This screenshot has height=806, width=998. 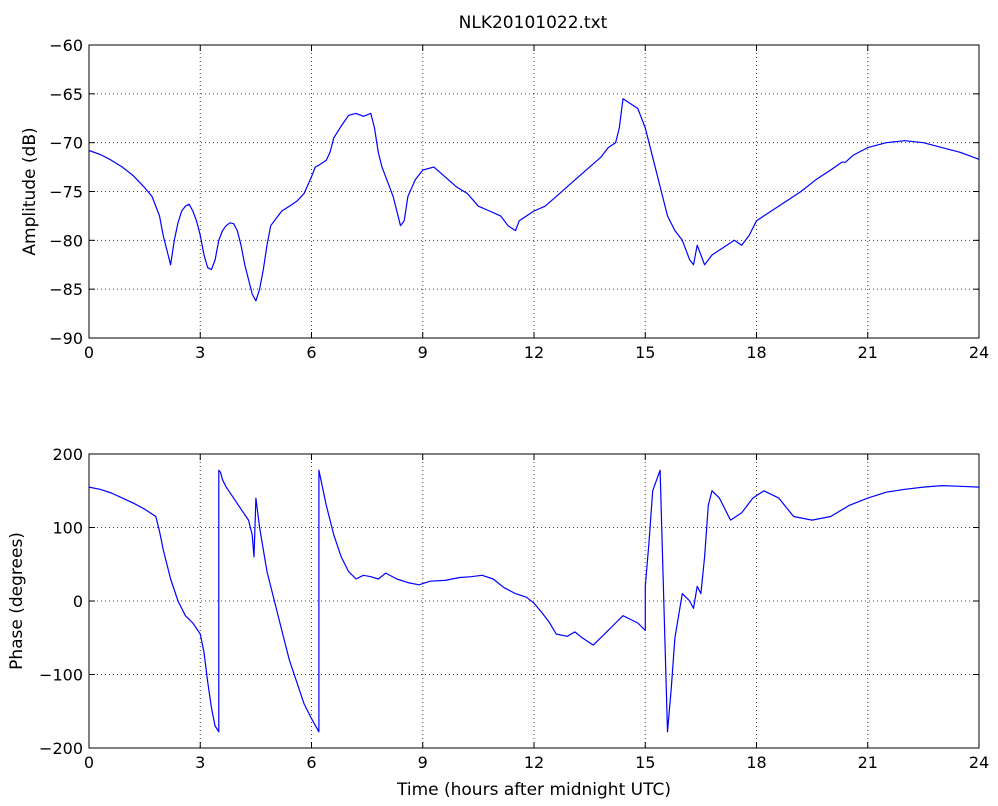 I want to click on amplitude-x-tick-label: 0, so click(x=89, y=352).